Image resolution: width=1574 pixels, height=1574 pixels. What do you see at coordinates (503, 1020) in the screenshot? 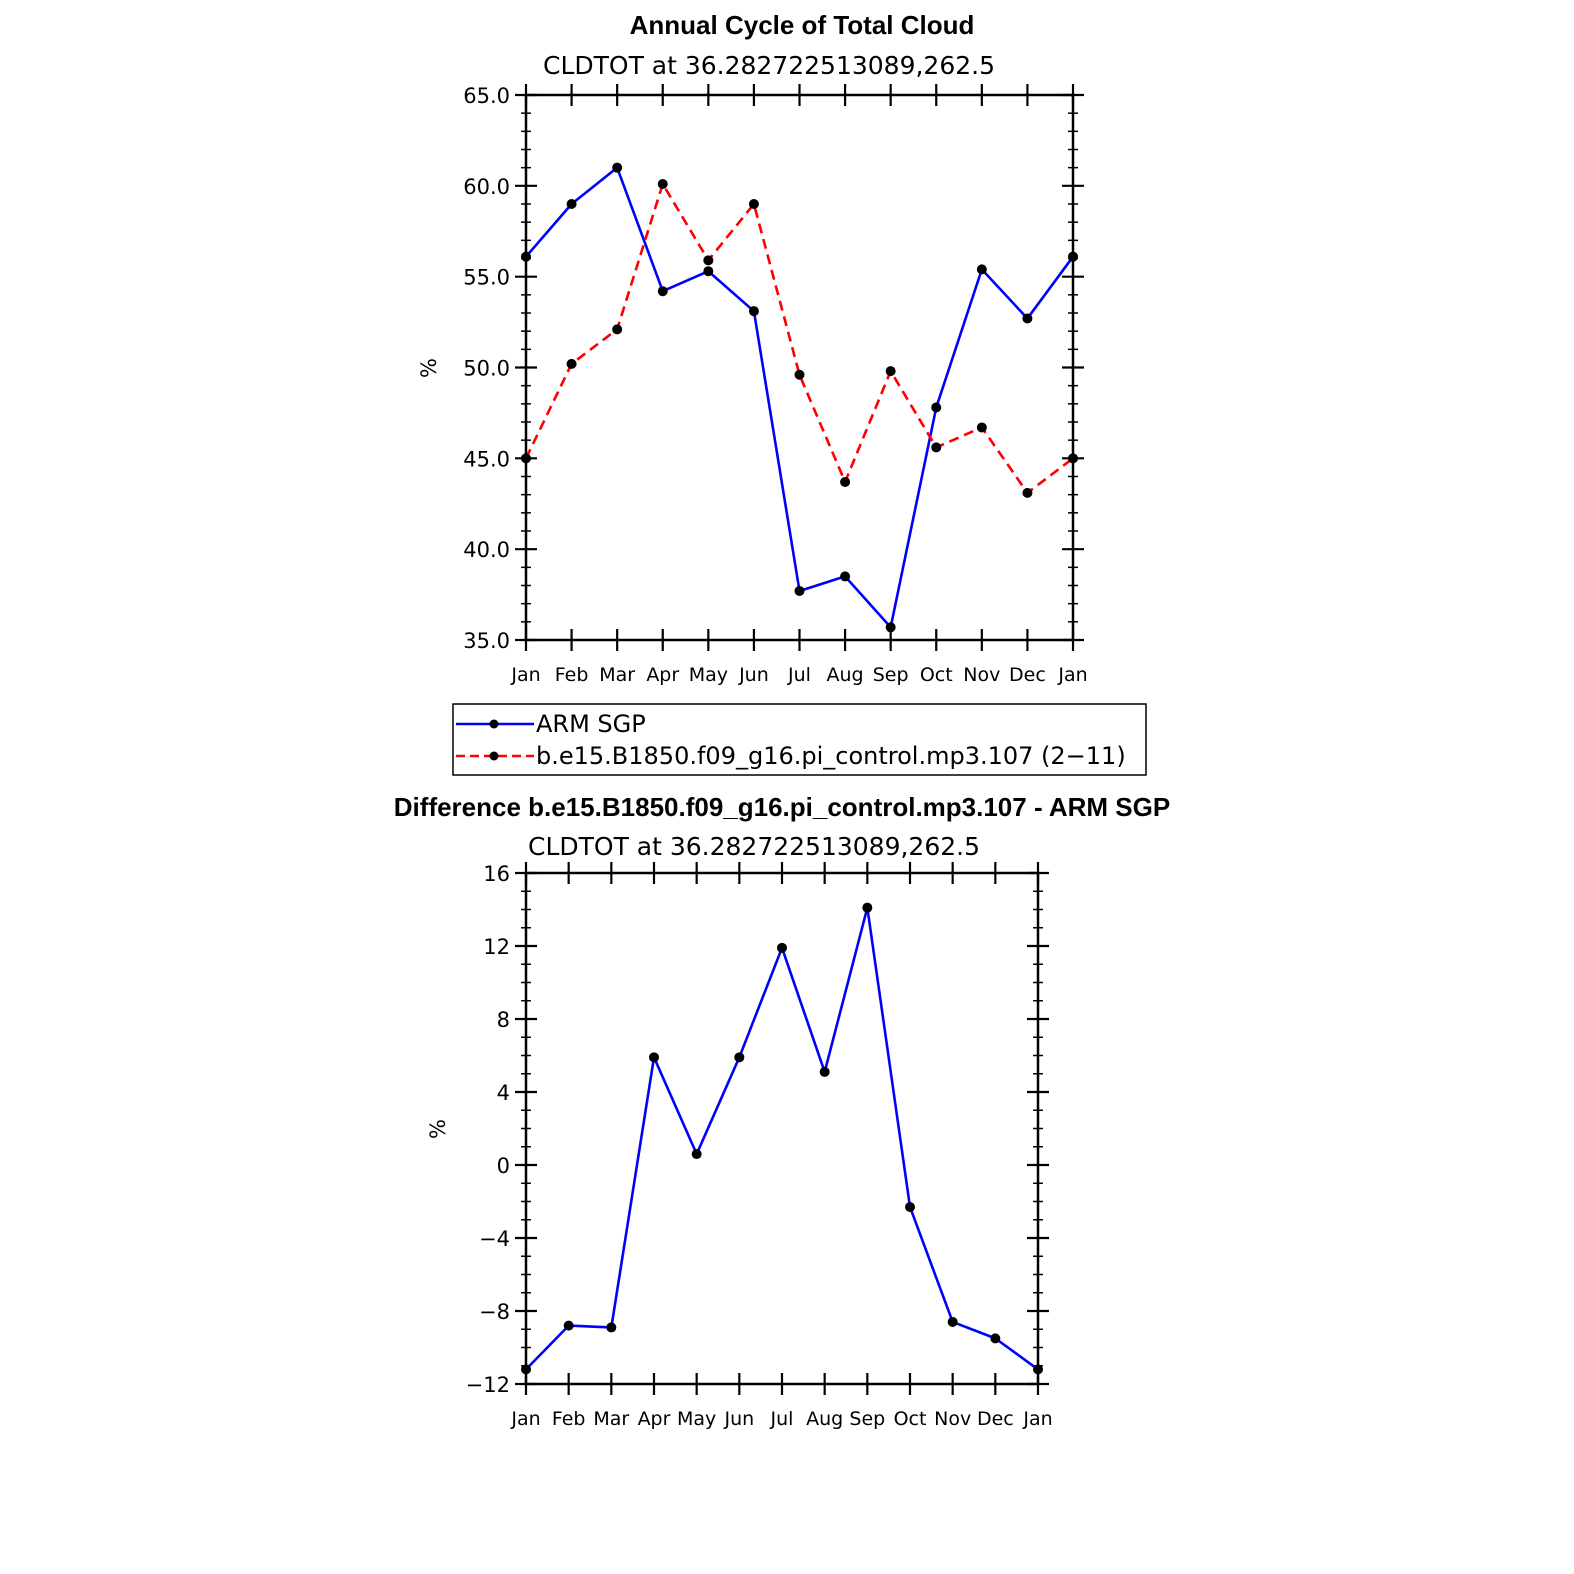
I see `chart2-y-tick-label: 8` at bounding box center [503, 1020].